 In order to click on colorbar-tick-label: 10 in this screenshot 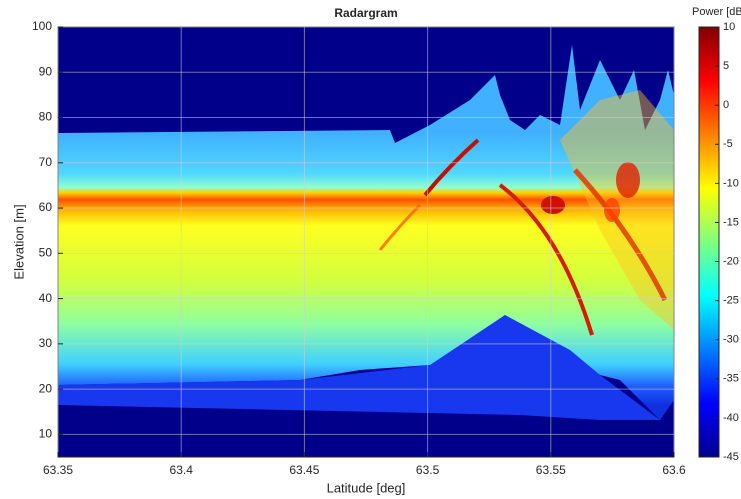, I will do `click(729, 27)`.